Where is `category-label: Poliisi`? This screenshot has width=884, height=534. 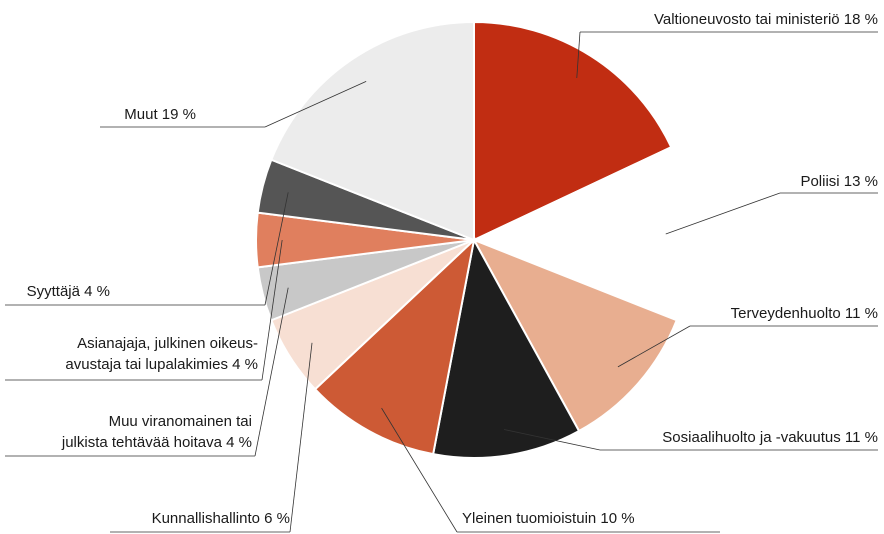
category-label: Poliisi is located at coordinates (819, 181).